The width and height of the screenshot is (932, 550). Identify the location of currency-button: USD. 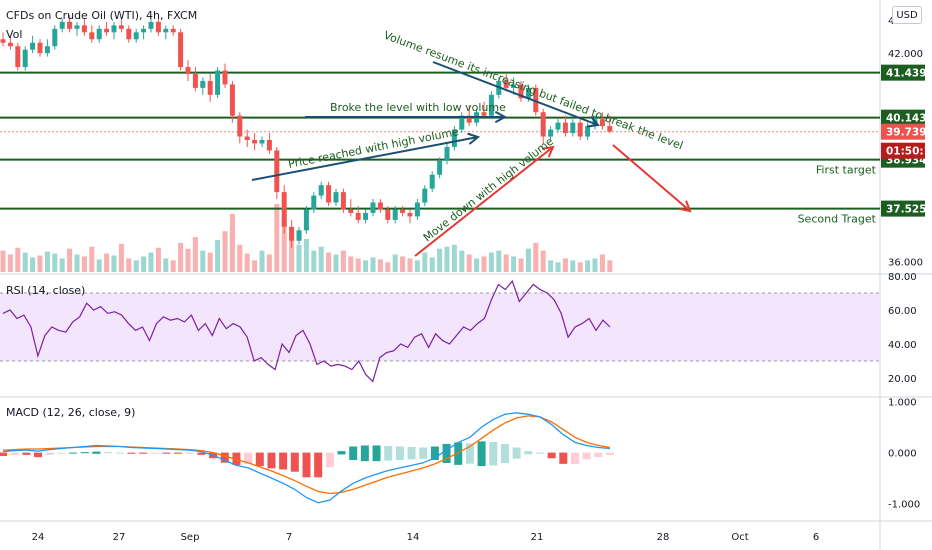
(907, 15).